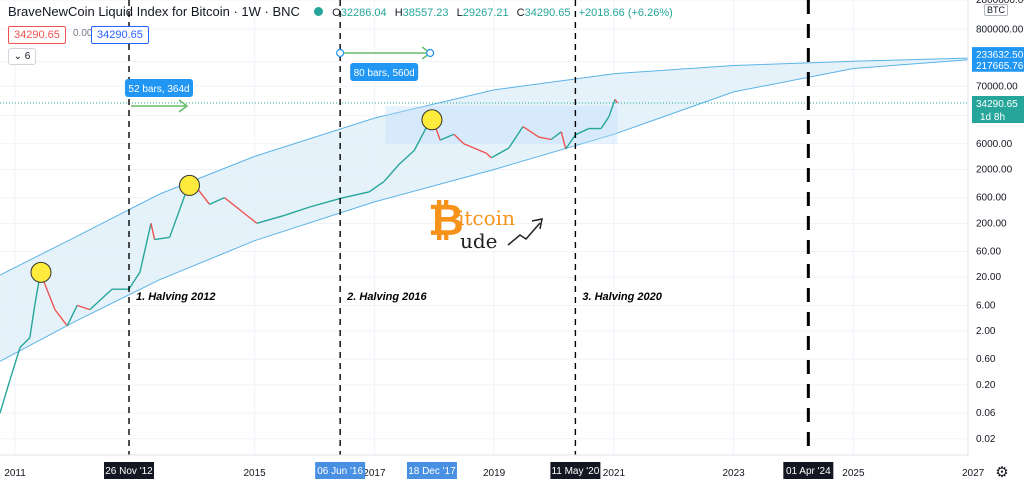 This screenshot has width=1024, height=485. What do you see at coordinates (986, 439) in the screenshot?
I see `price-tick-label: 0.02` at bounding box center [986, 439].